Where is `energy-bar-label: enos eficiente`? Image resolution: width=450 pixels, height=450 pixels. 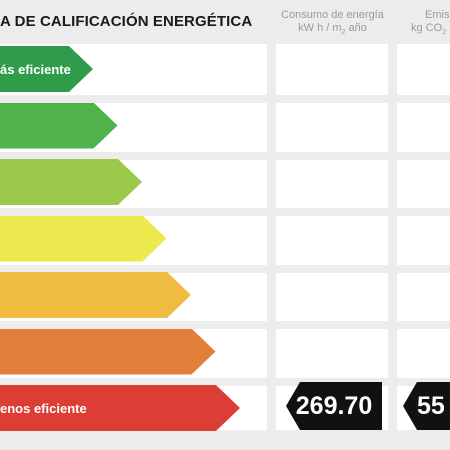 energy-bar-label: enos eficiente is located at coordinates (43, 408).